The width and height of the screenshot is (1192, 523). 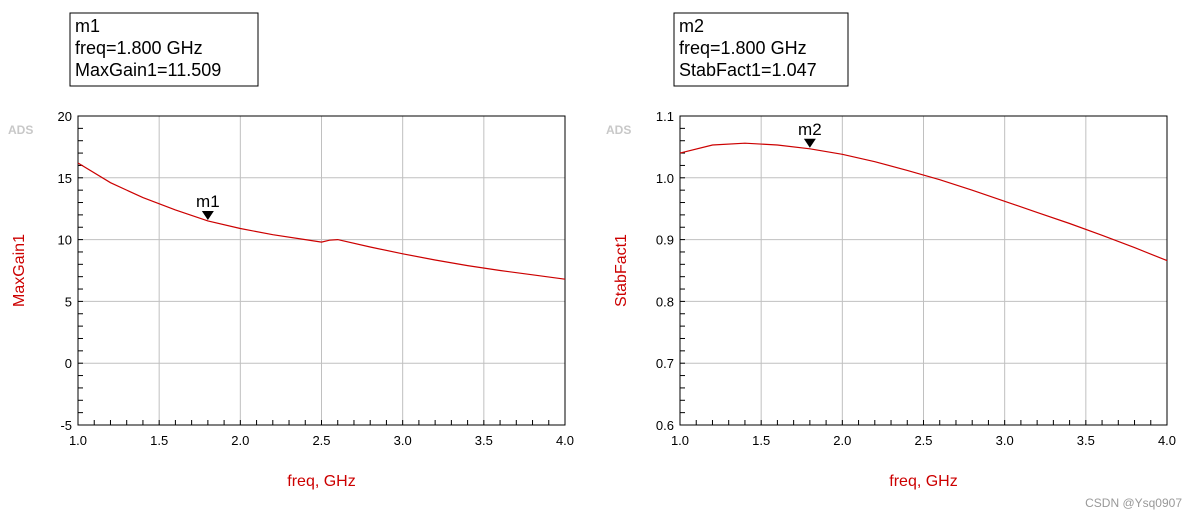 I want to click on y-tick-label: 10, so click(x=65, y=240).